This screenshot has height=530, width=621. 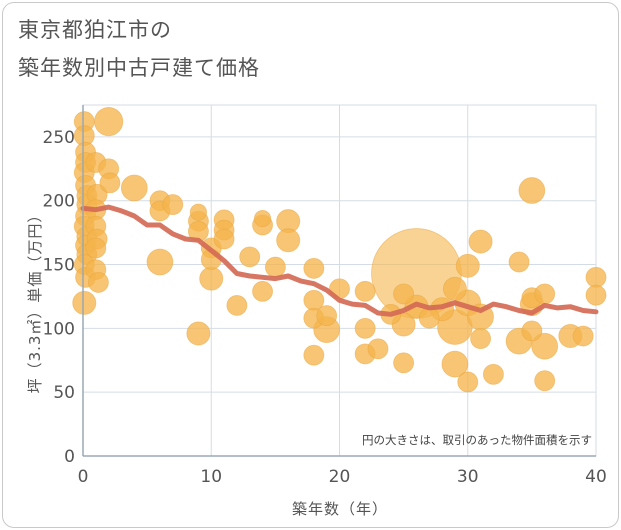 What do you see at coordinates (35, 300) in the screenshot?
I see `y-axis-label: 坪（3.3㎡）単価（万円）` at bounding box center [35, 300].